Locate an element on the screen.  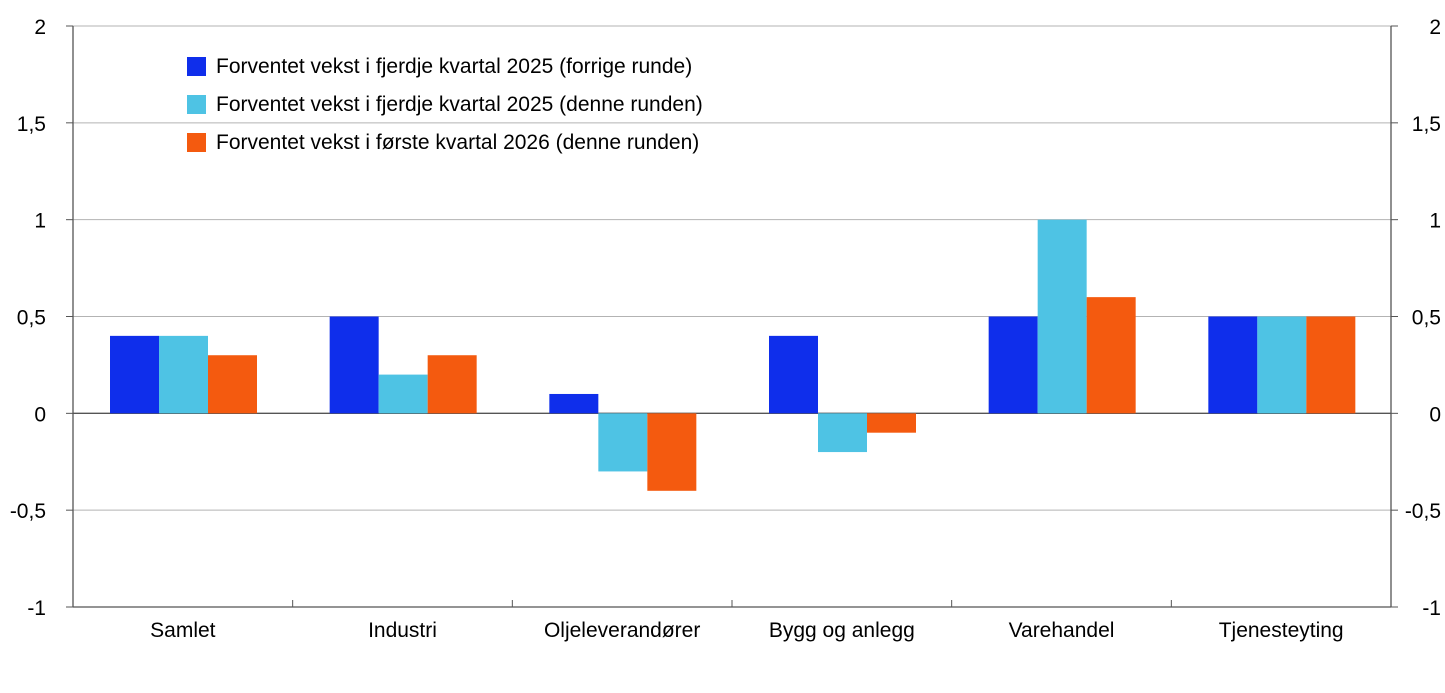
bar-3-tjenesteyting is located at coordinates (1331, 365).